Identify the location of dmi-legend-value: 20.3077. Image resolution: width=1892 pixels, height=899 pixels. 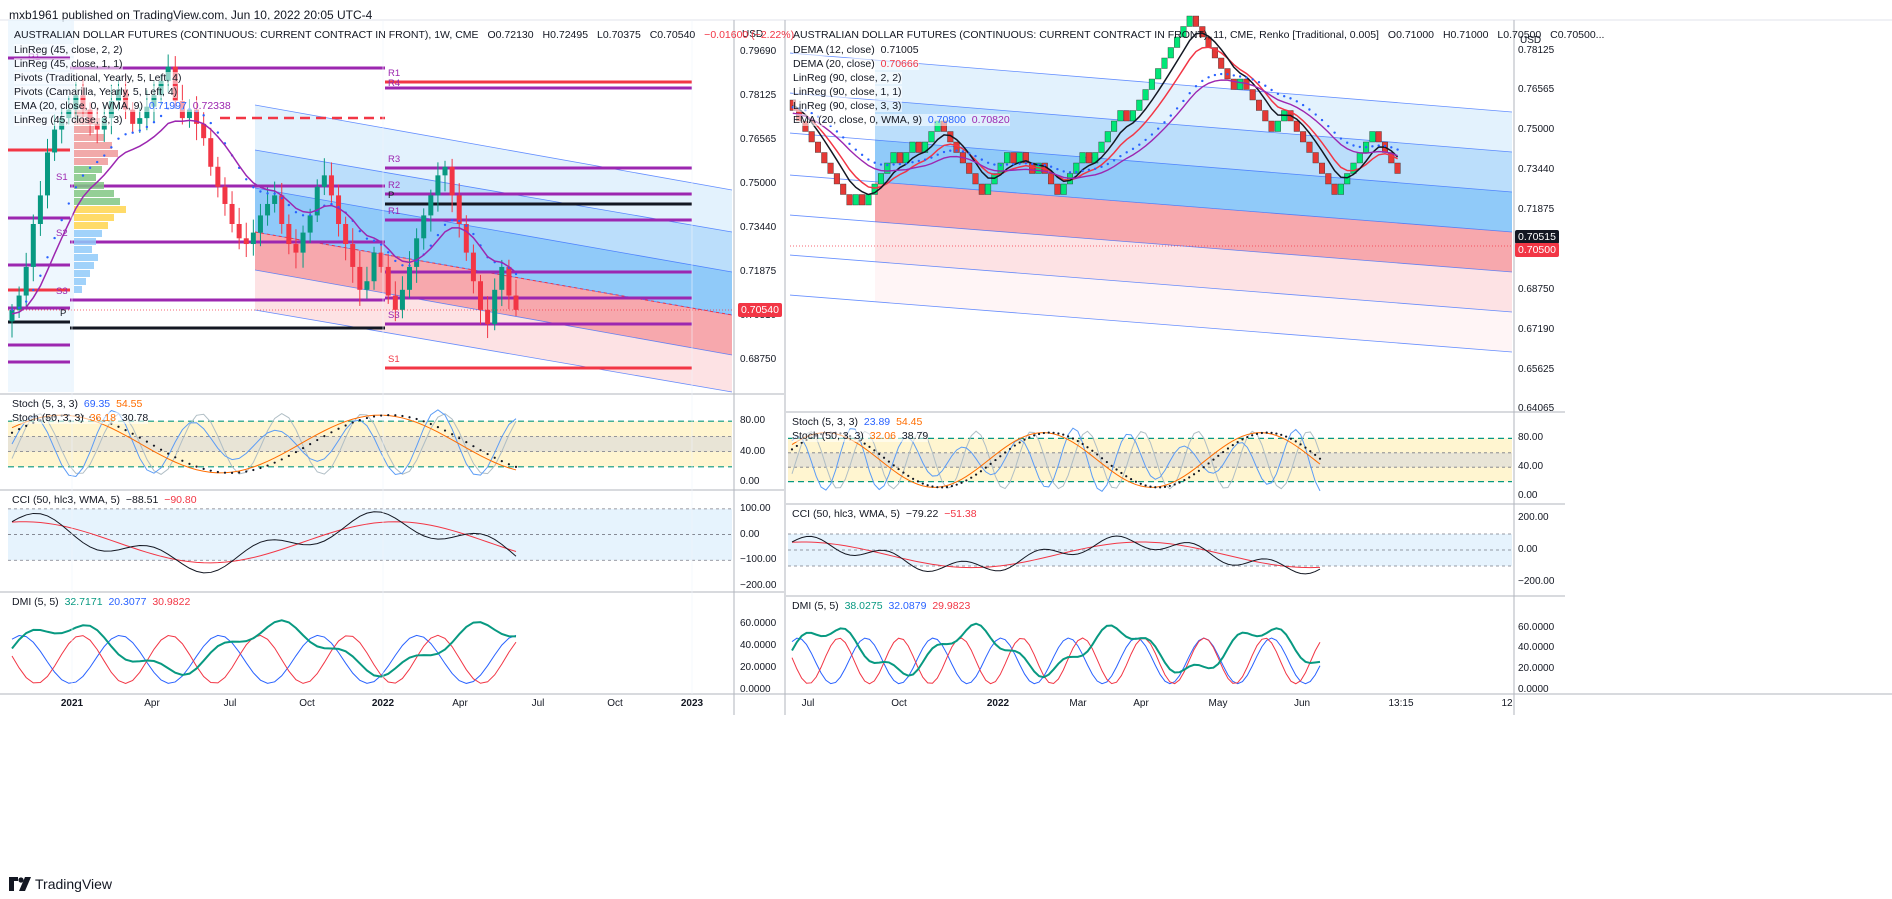
(126, 602).